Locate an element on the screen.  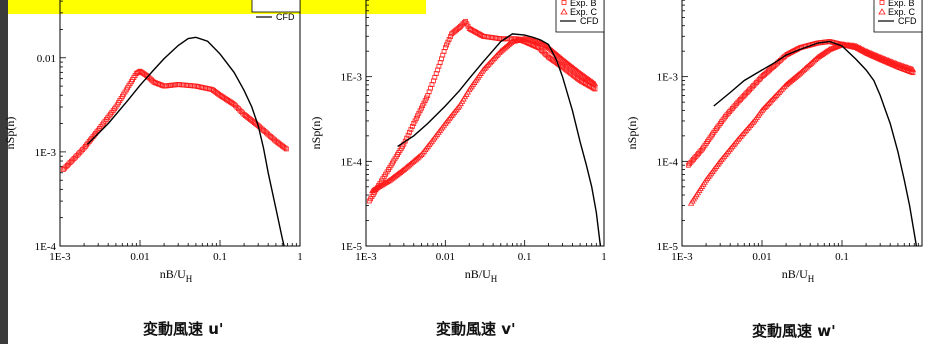
y-tick-label: 1E-3 is located at coordinates (668, 78).